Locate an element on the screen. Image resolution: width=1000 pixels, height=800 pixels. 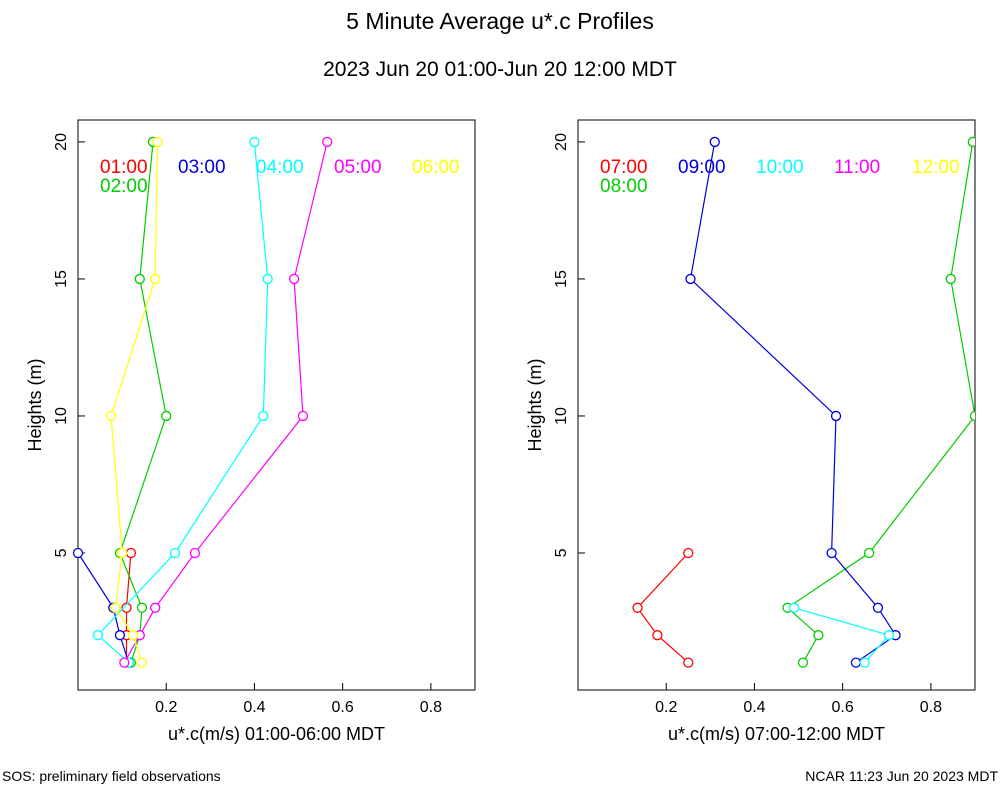
series-10:00 is located at coordinates (841, 635).